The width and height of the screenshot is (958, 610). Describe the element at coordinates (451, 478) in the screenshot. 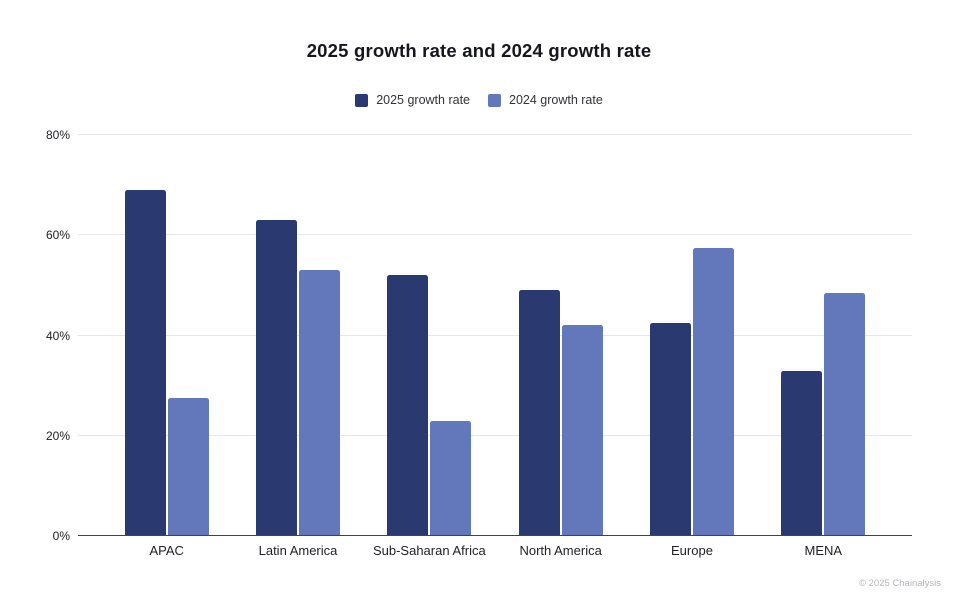

I see `bar-sub-saharan-africa-2024-growth-rate` at that location.